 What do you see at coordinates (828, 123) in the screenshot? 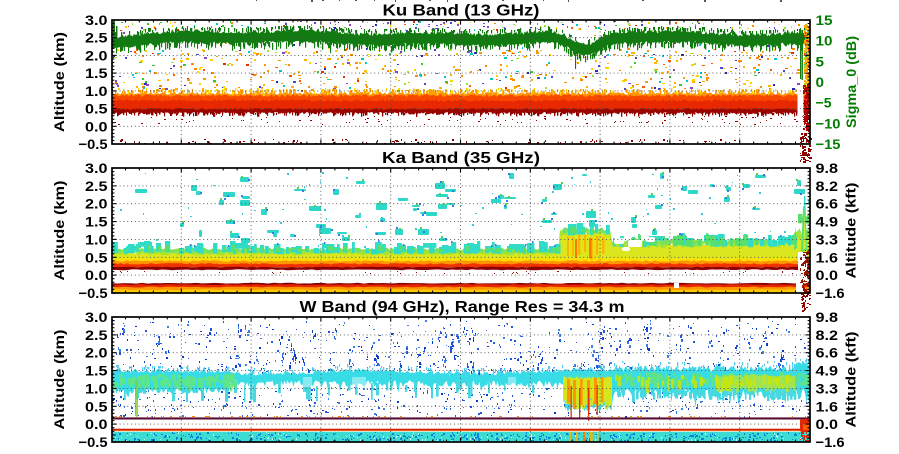
I see `svg-text: −10` at bounding box center [828, 123].